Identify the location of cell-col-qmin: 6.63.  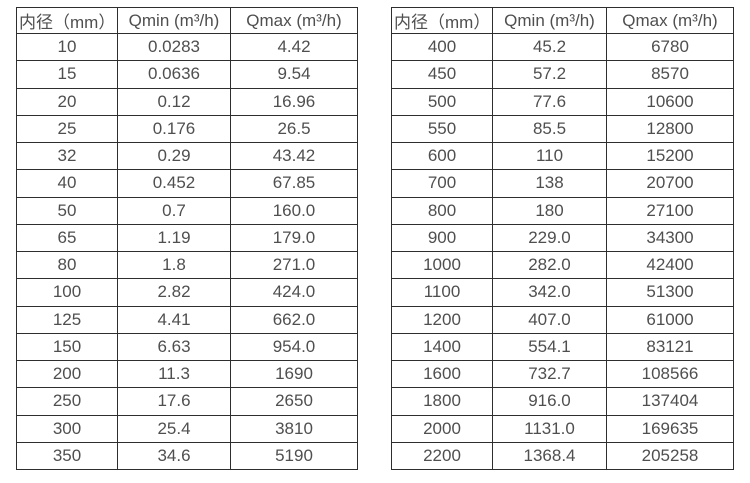
(174, 347).